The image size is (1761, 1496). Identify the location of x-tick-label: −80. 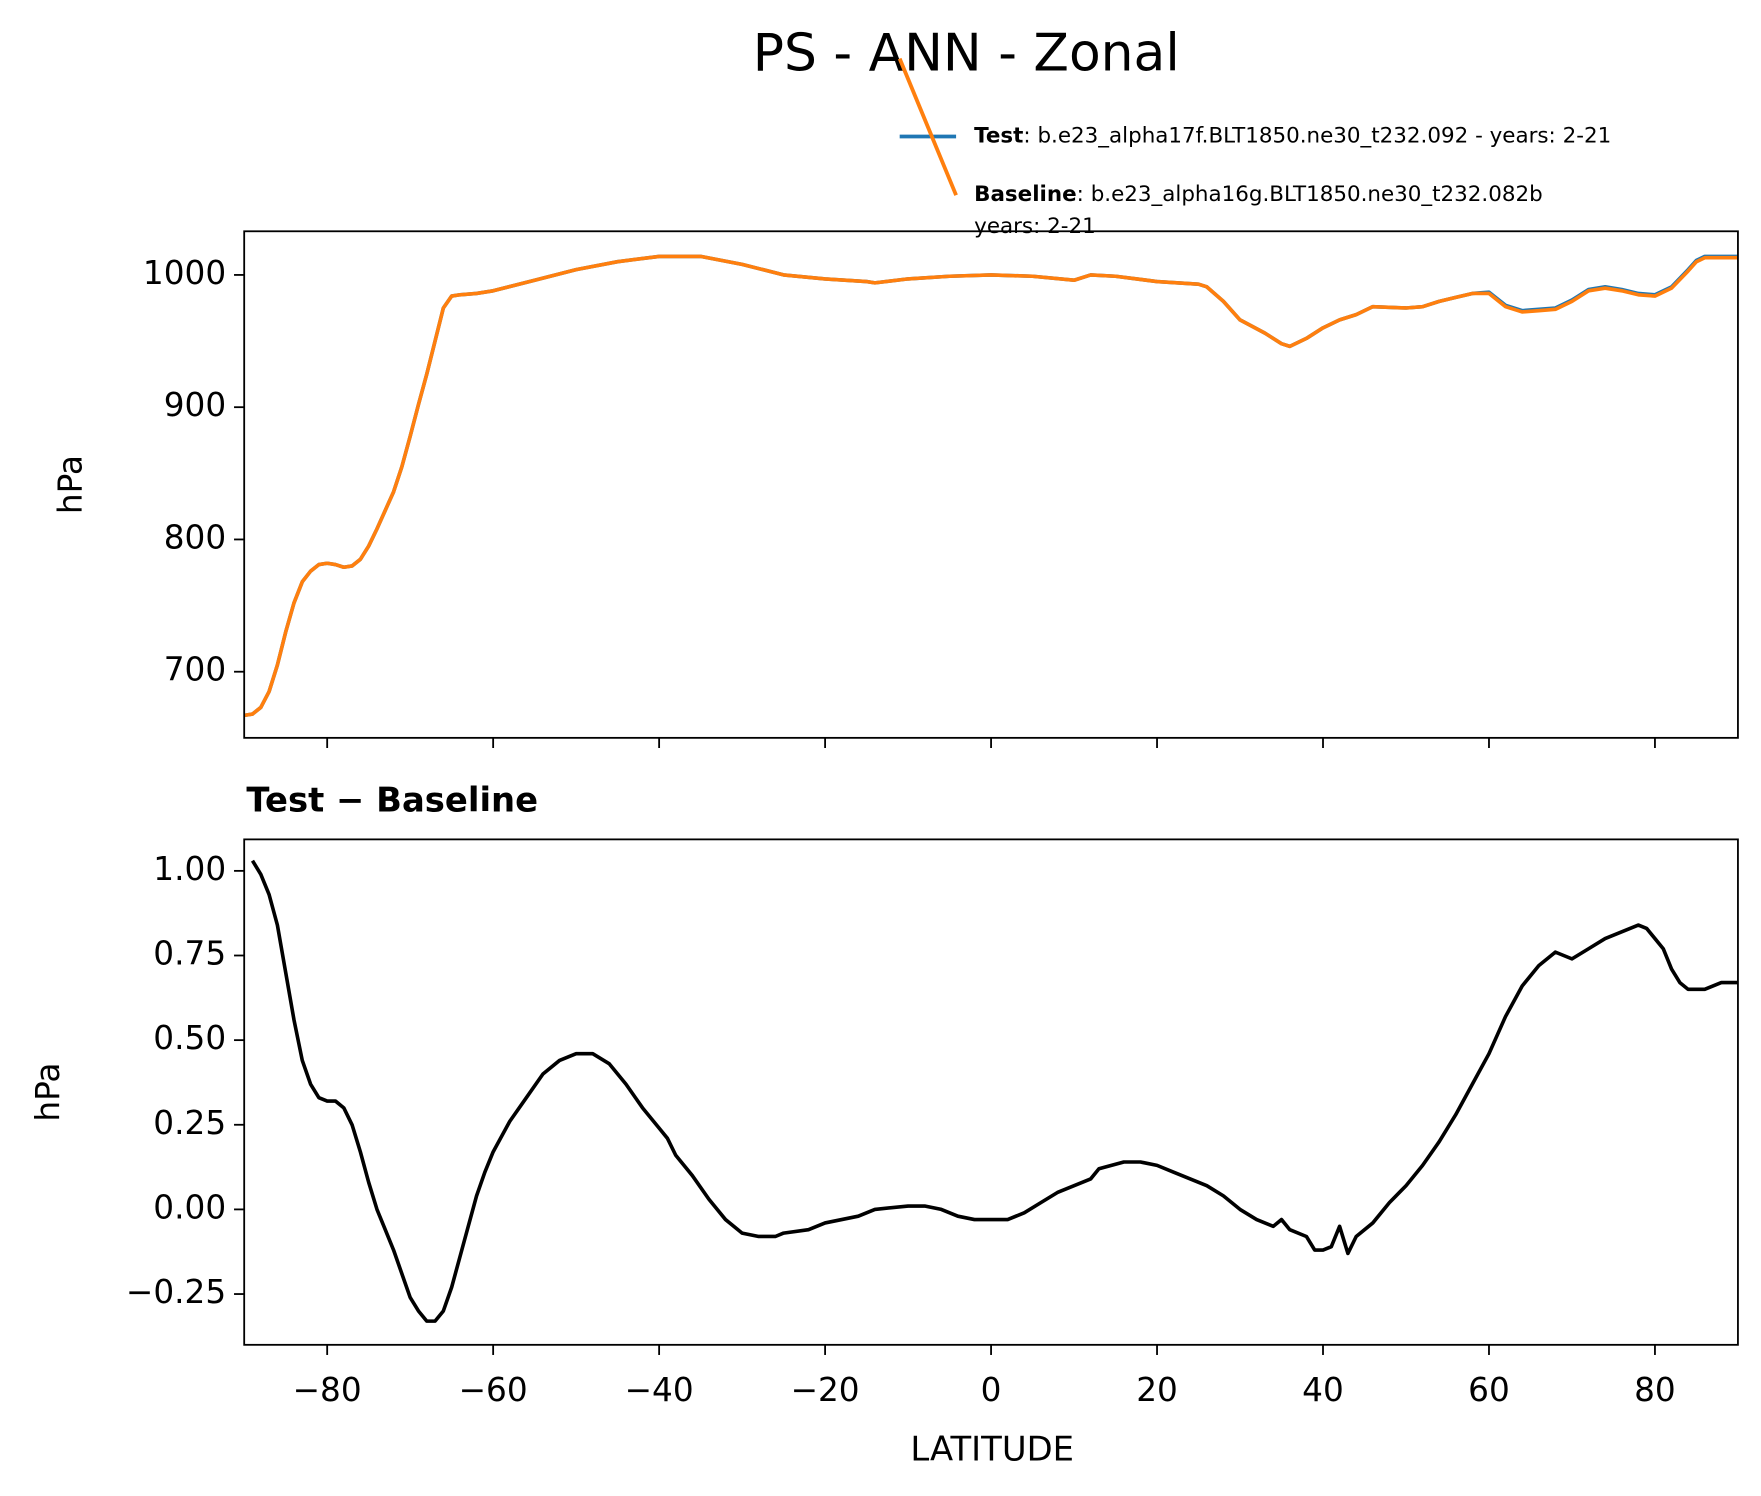
(327, 1390).